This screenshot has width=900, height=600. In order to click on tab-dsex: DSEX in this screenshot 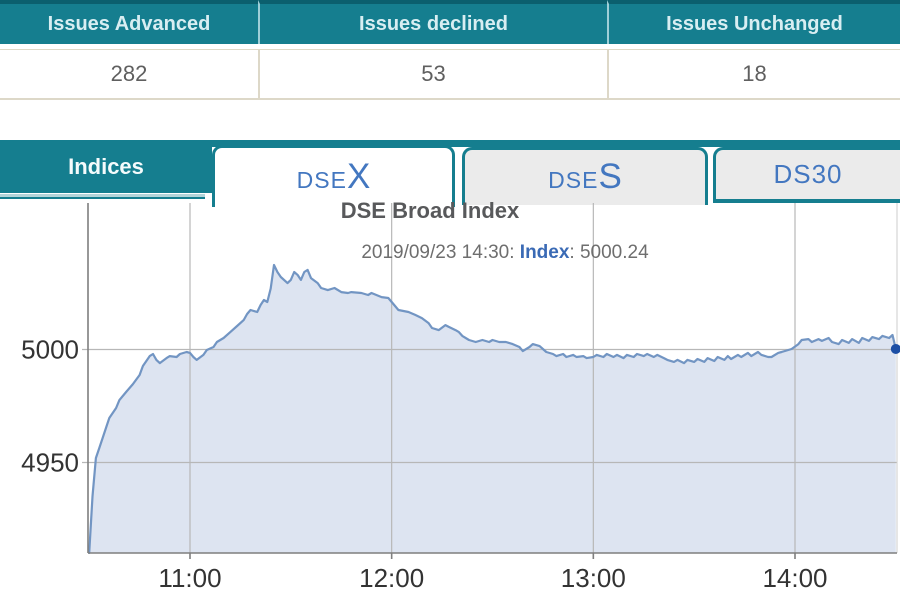, I will do `click(333, 176)`.